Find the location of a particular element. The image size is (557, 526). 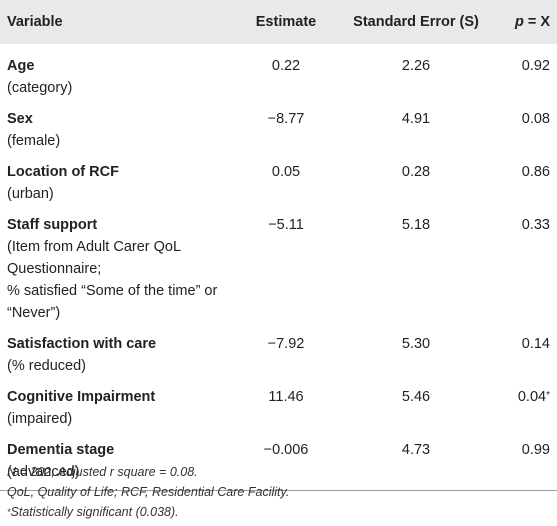

p-value-cell: 0.04* is located at coordinates (524, 412).